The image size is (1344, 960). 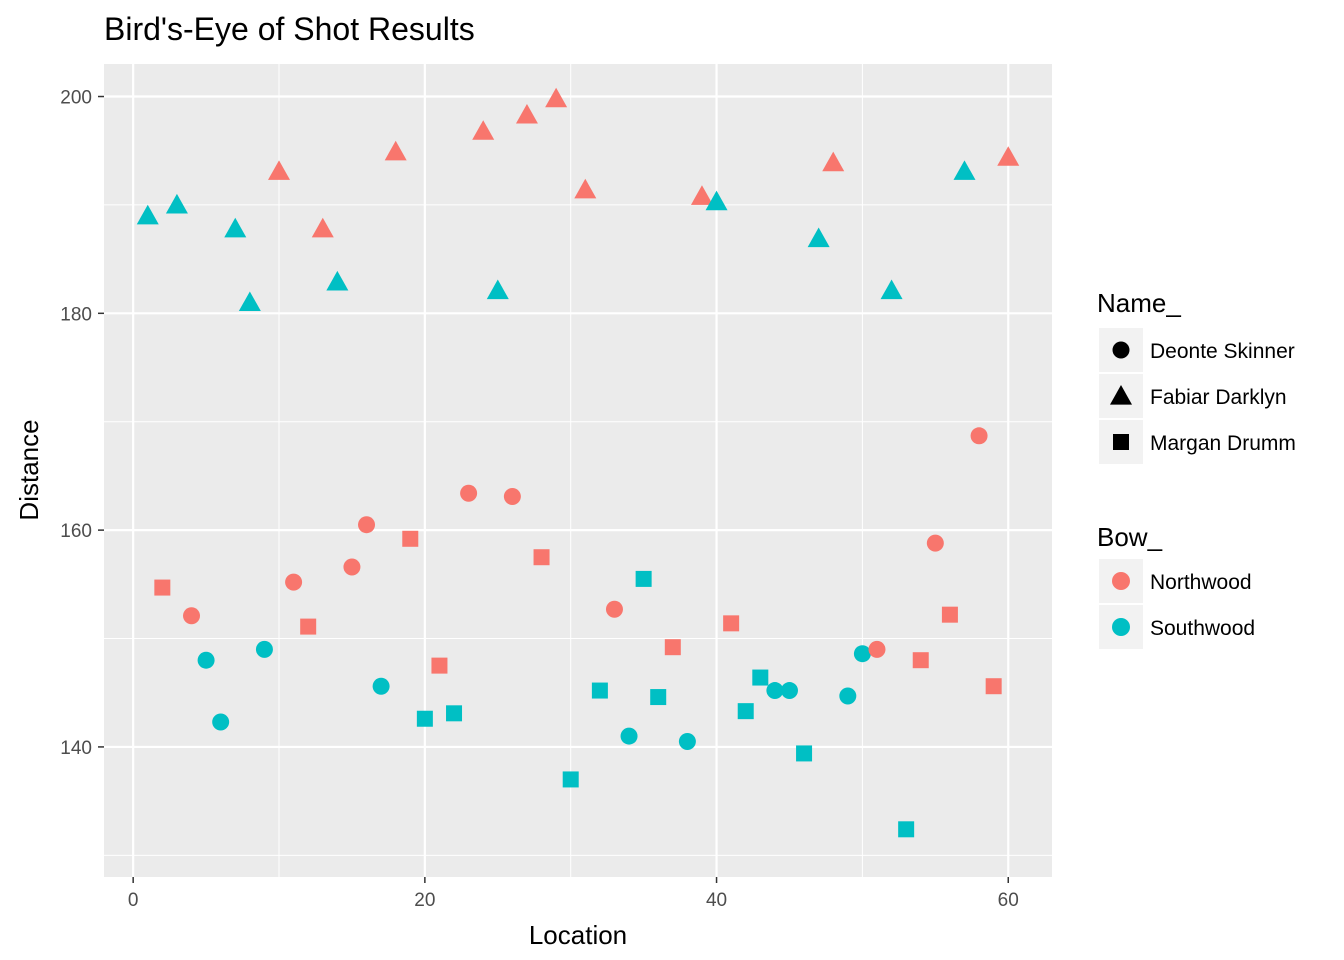 I want to click on y-tick-label: 140, so click(x=76, y=748).